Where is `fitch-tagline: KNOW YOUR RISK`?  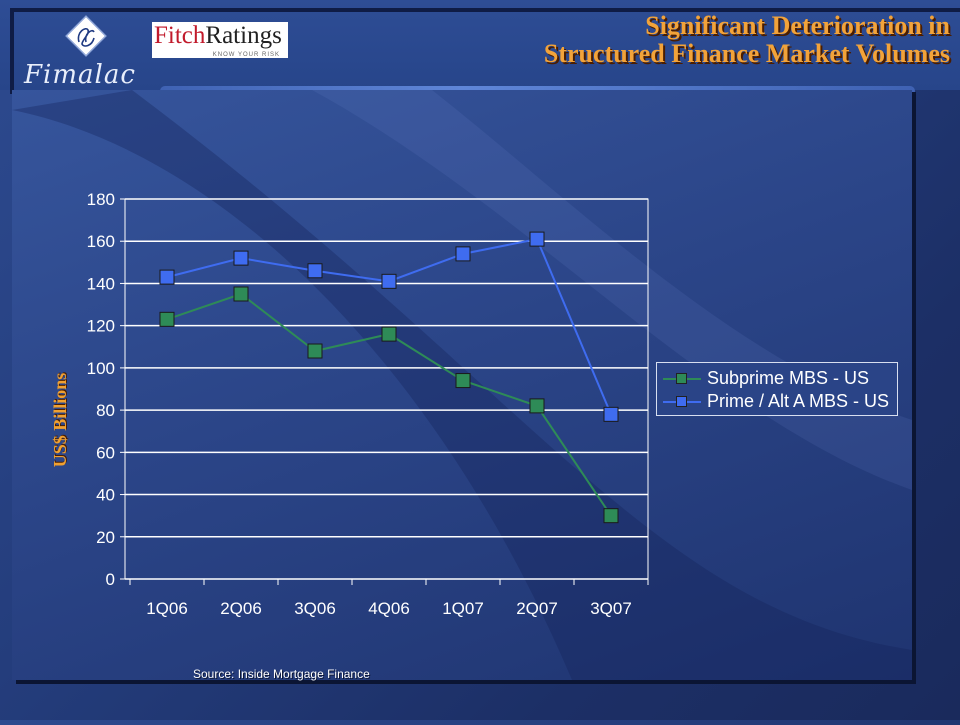
fitch-tagline: KNOW YOUR RISK is located at coordinates (246, 55).